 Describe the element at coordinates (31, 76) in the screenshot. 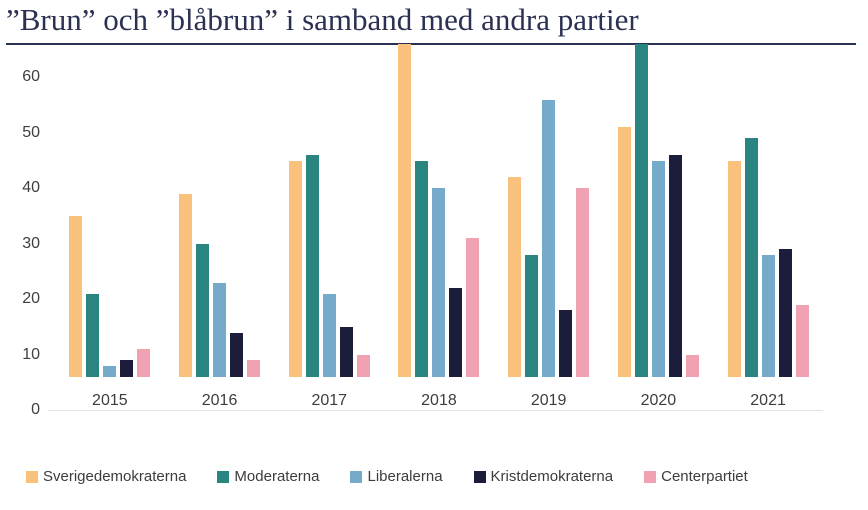

I see `y-axis-label: 60` at that location.